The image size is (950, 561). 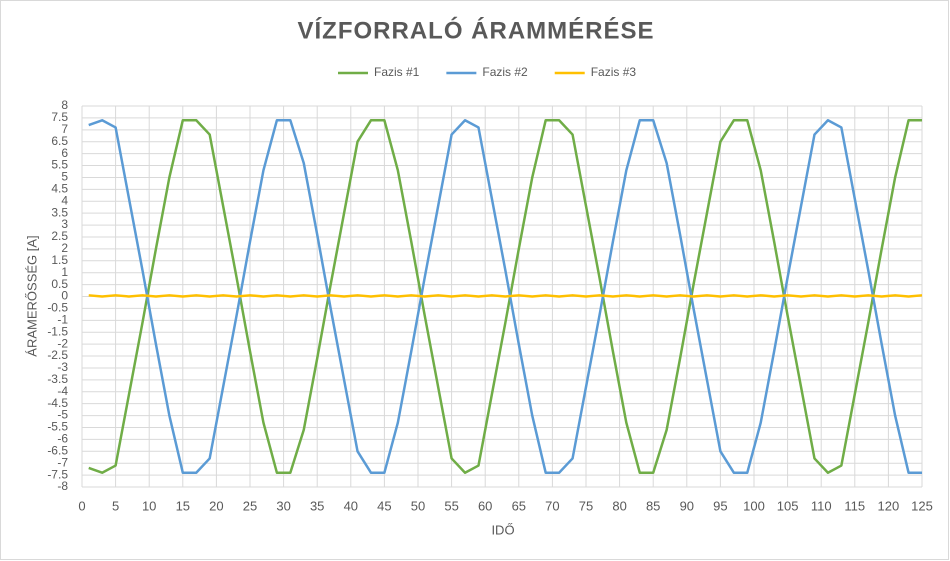 What do you see at coordinates (64, 129) in the screenshot?
I see `y-tick-label: 7` at bounding box center [64, 129].